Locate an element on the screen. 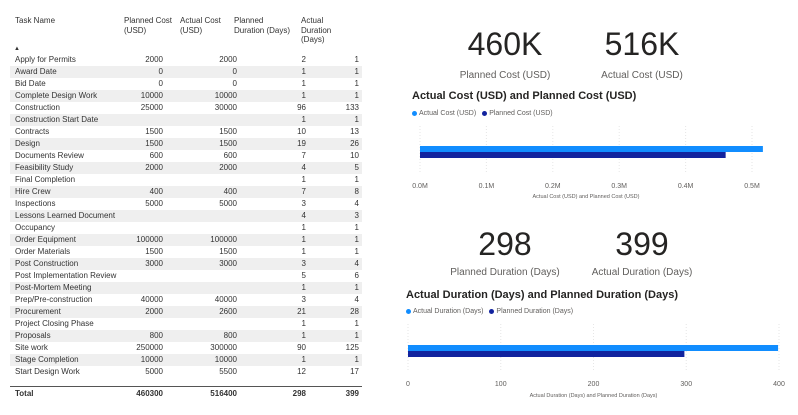 The height and width of the screenshot is (415, 798). table-row: Proposals 800 800 1 1 is located at coordinates (186, 336).